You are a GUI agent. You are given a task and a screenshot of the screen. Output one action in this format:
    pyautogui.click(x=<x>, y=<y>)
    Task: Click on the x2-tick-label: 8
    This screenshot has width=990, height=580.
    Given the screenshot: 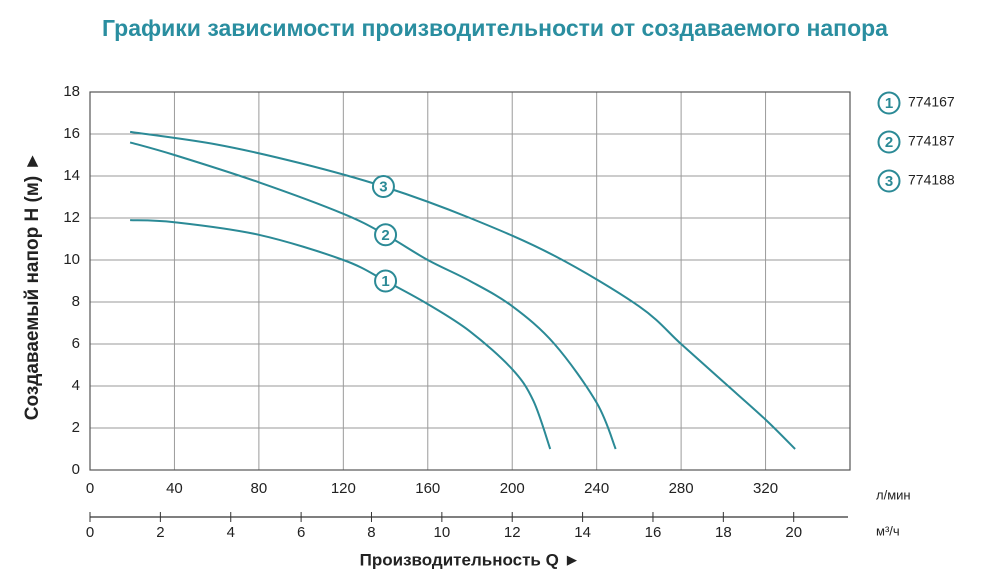 What is the action you would take?
    pyautogui.click(x=371, y=532)
    